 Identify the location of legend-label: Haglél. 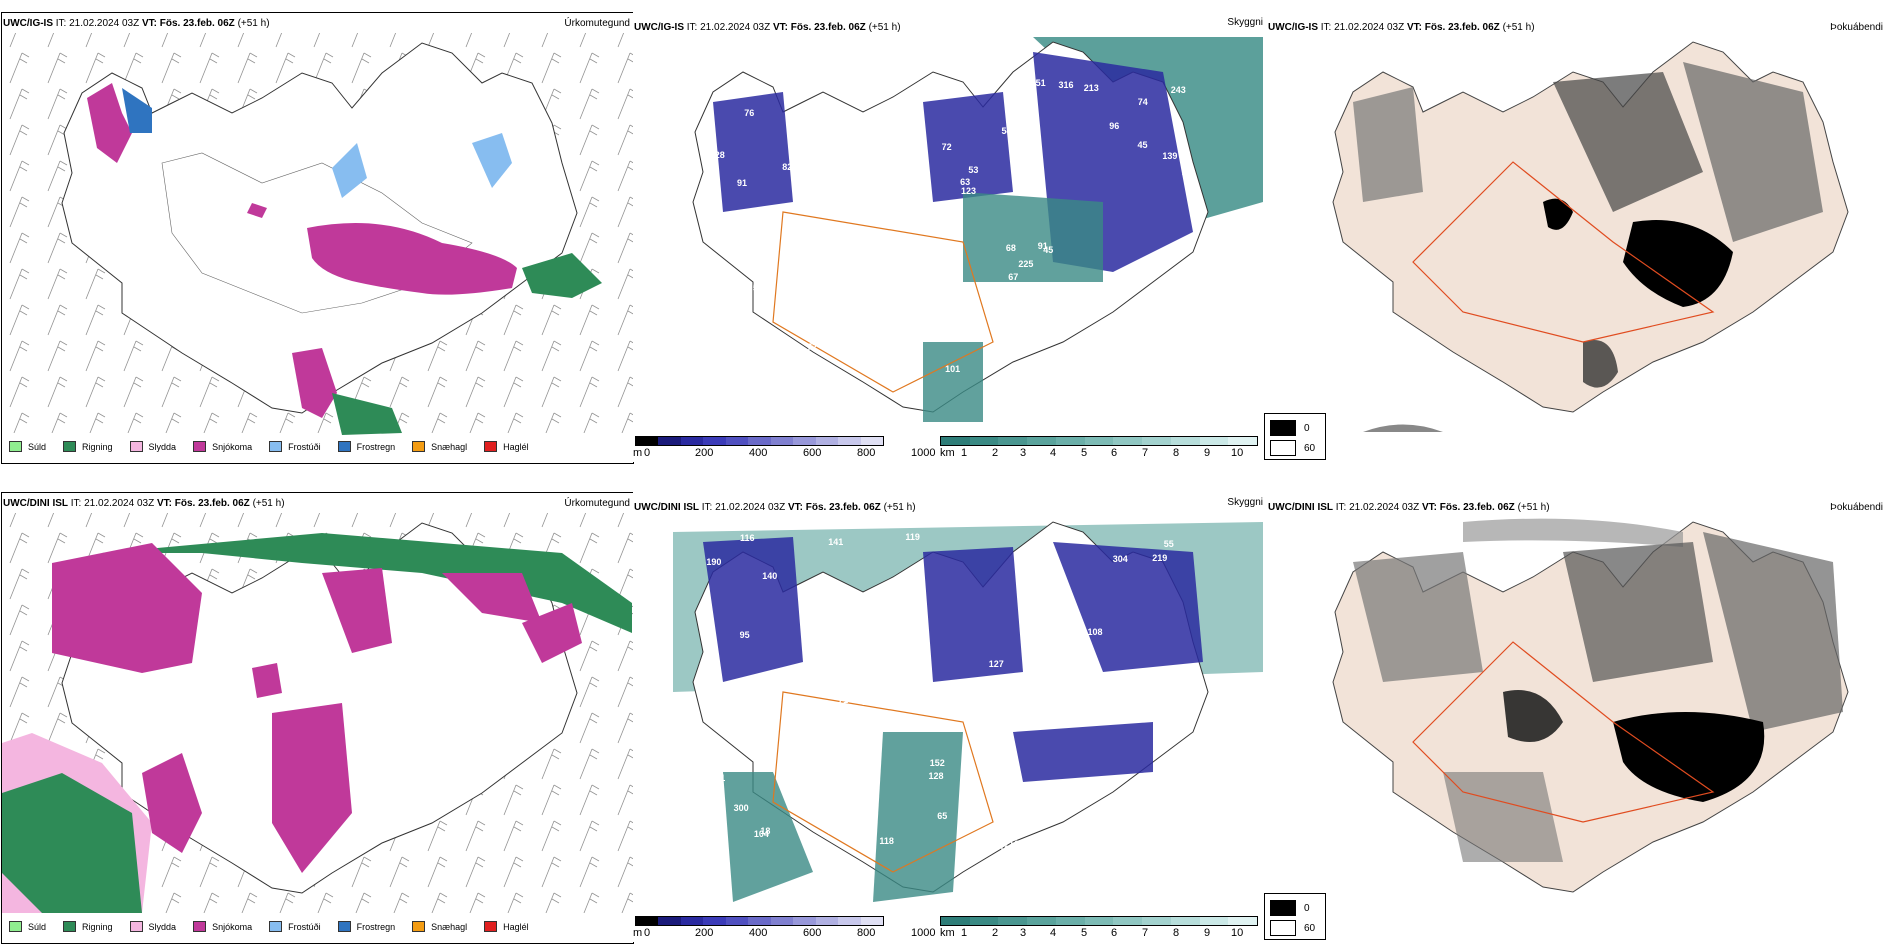
(516, 446).